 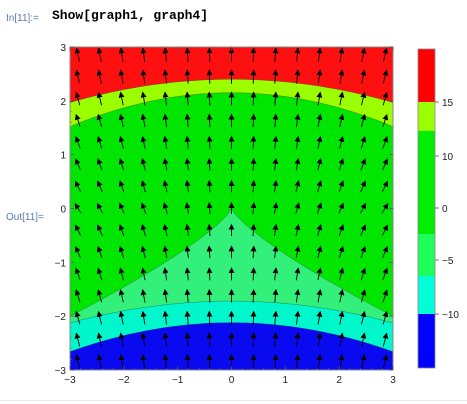 What do you see at coordinates (426, 208) in the screenshot?
I see `legend-border` at bounding box center [426, 208].